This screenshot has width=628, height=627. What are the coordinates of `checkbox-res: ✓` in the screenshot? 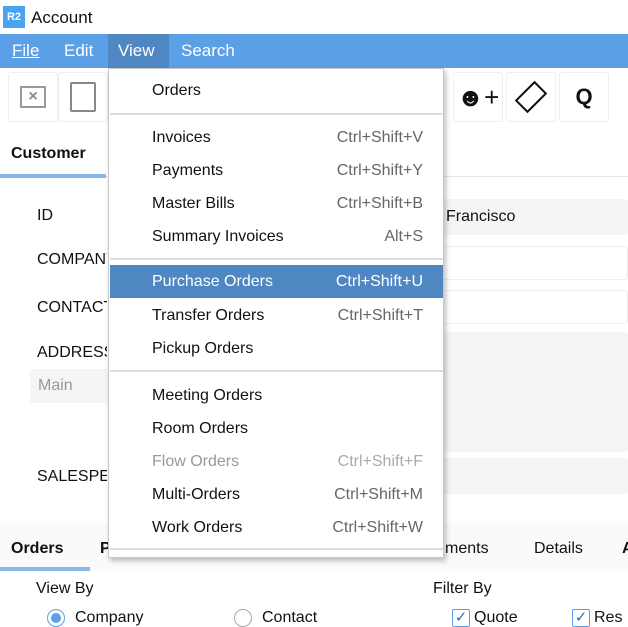 It's located at (581, 618).